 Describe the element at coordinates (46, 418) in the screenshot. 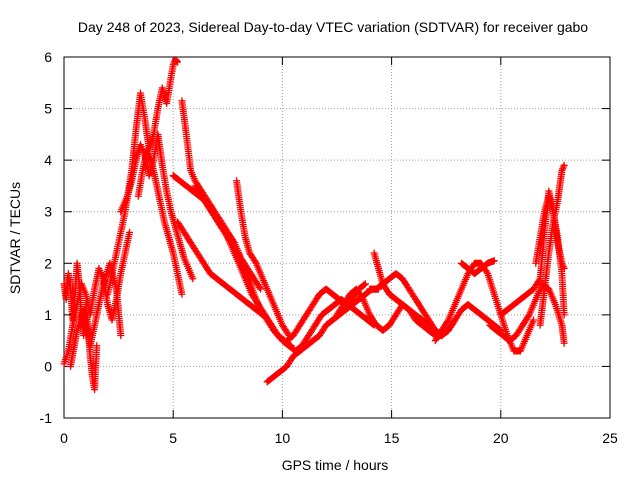

I see `y-tick-label: -1` at that location.